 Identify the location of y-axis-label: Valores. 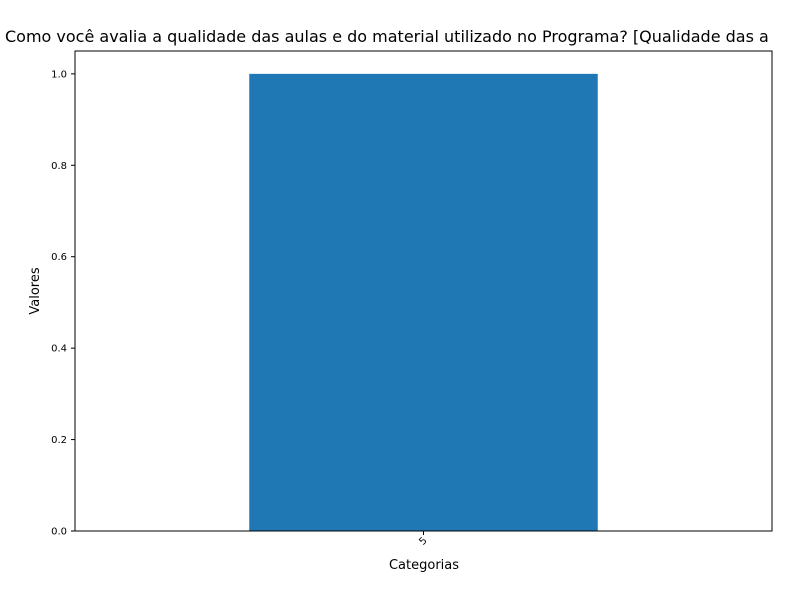
(35, 290).